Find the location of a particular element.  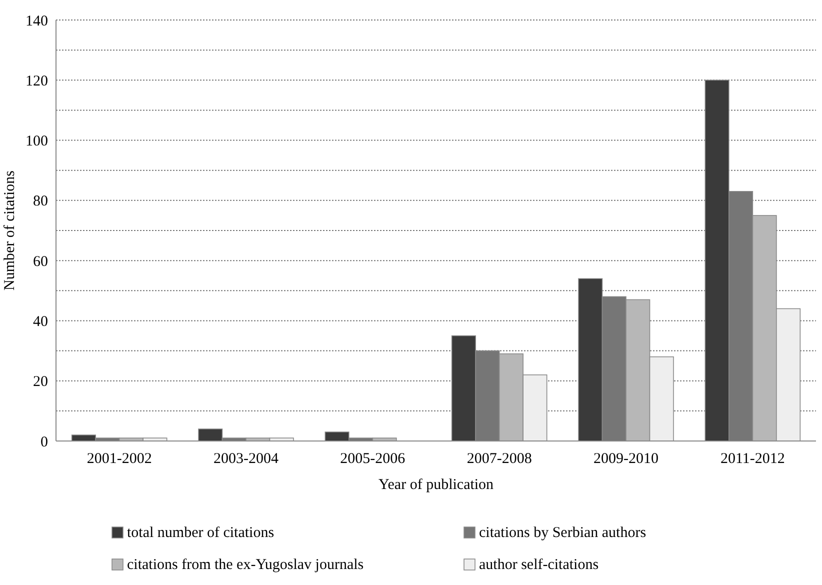

y-tick-label: 140 is located at coordinates (37, 21).